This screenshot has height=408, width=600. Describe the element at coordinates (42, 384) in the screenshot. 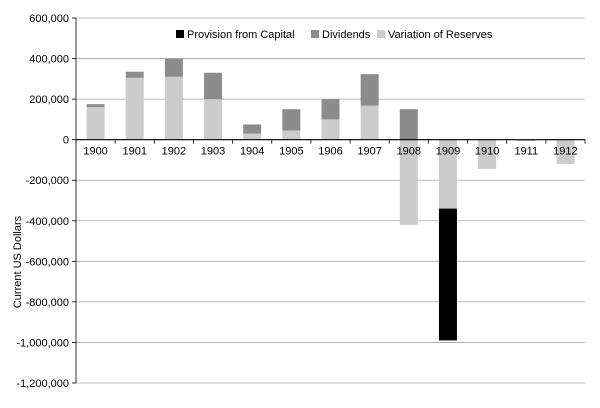

I see `y-tick-label: -1,200,000` at that location.